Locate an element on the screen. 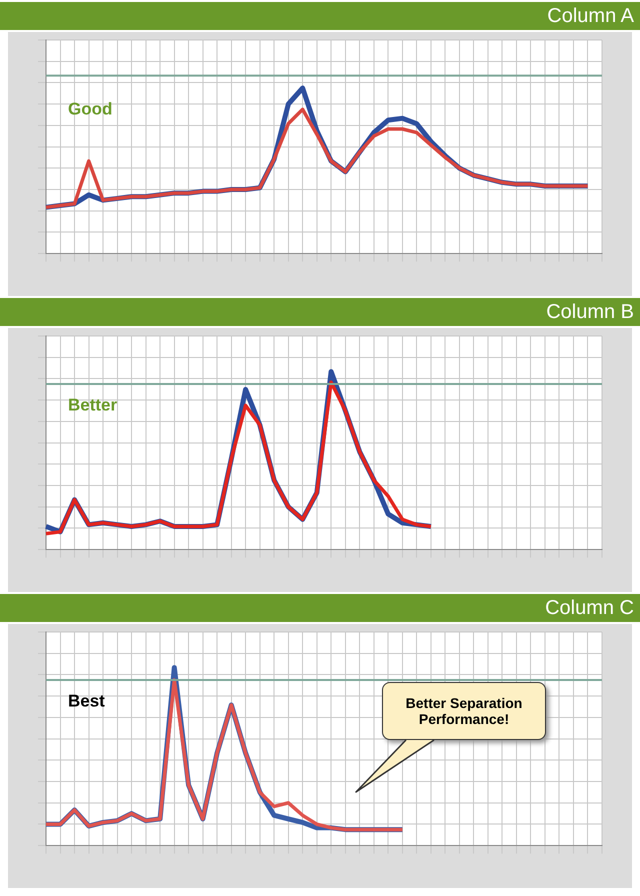  annotation: Good is located at coordinates (90, 109).